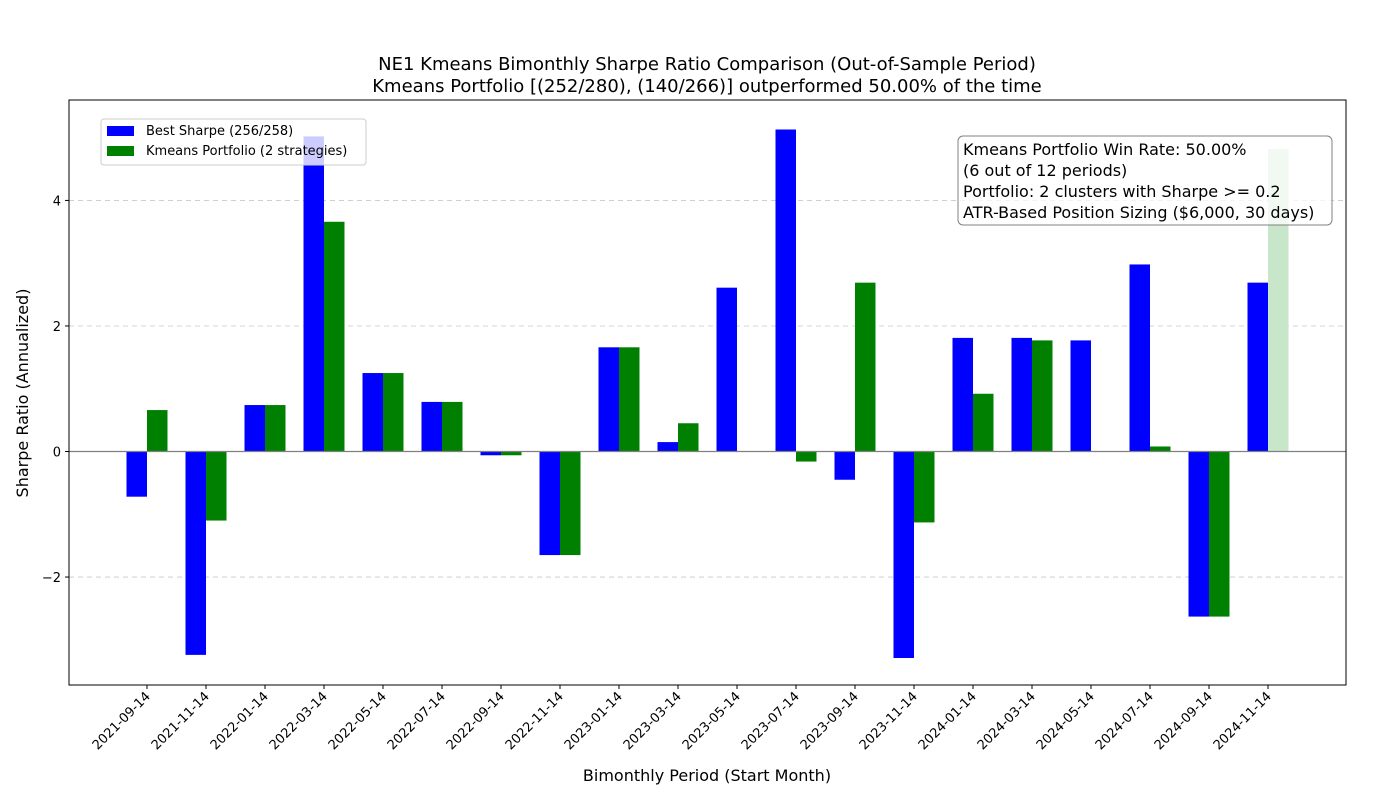 This screenshot has width=1400, height=800. What do you see at coordinates (1122, 191) in the screenshot?
I see `annotation-line-portfolio: Portfolio: 2 clusters with Sharpe >= 0.2` at bounding box center [1122, 191].